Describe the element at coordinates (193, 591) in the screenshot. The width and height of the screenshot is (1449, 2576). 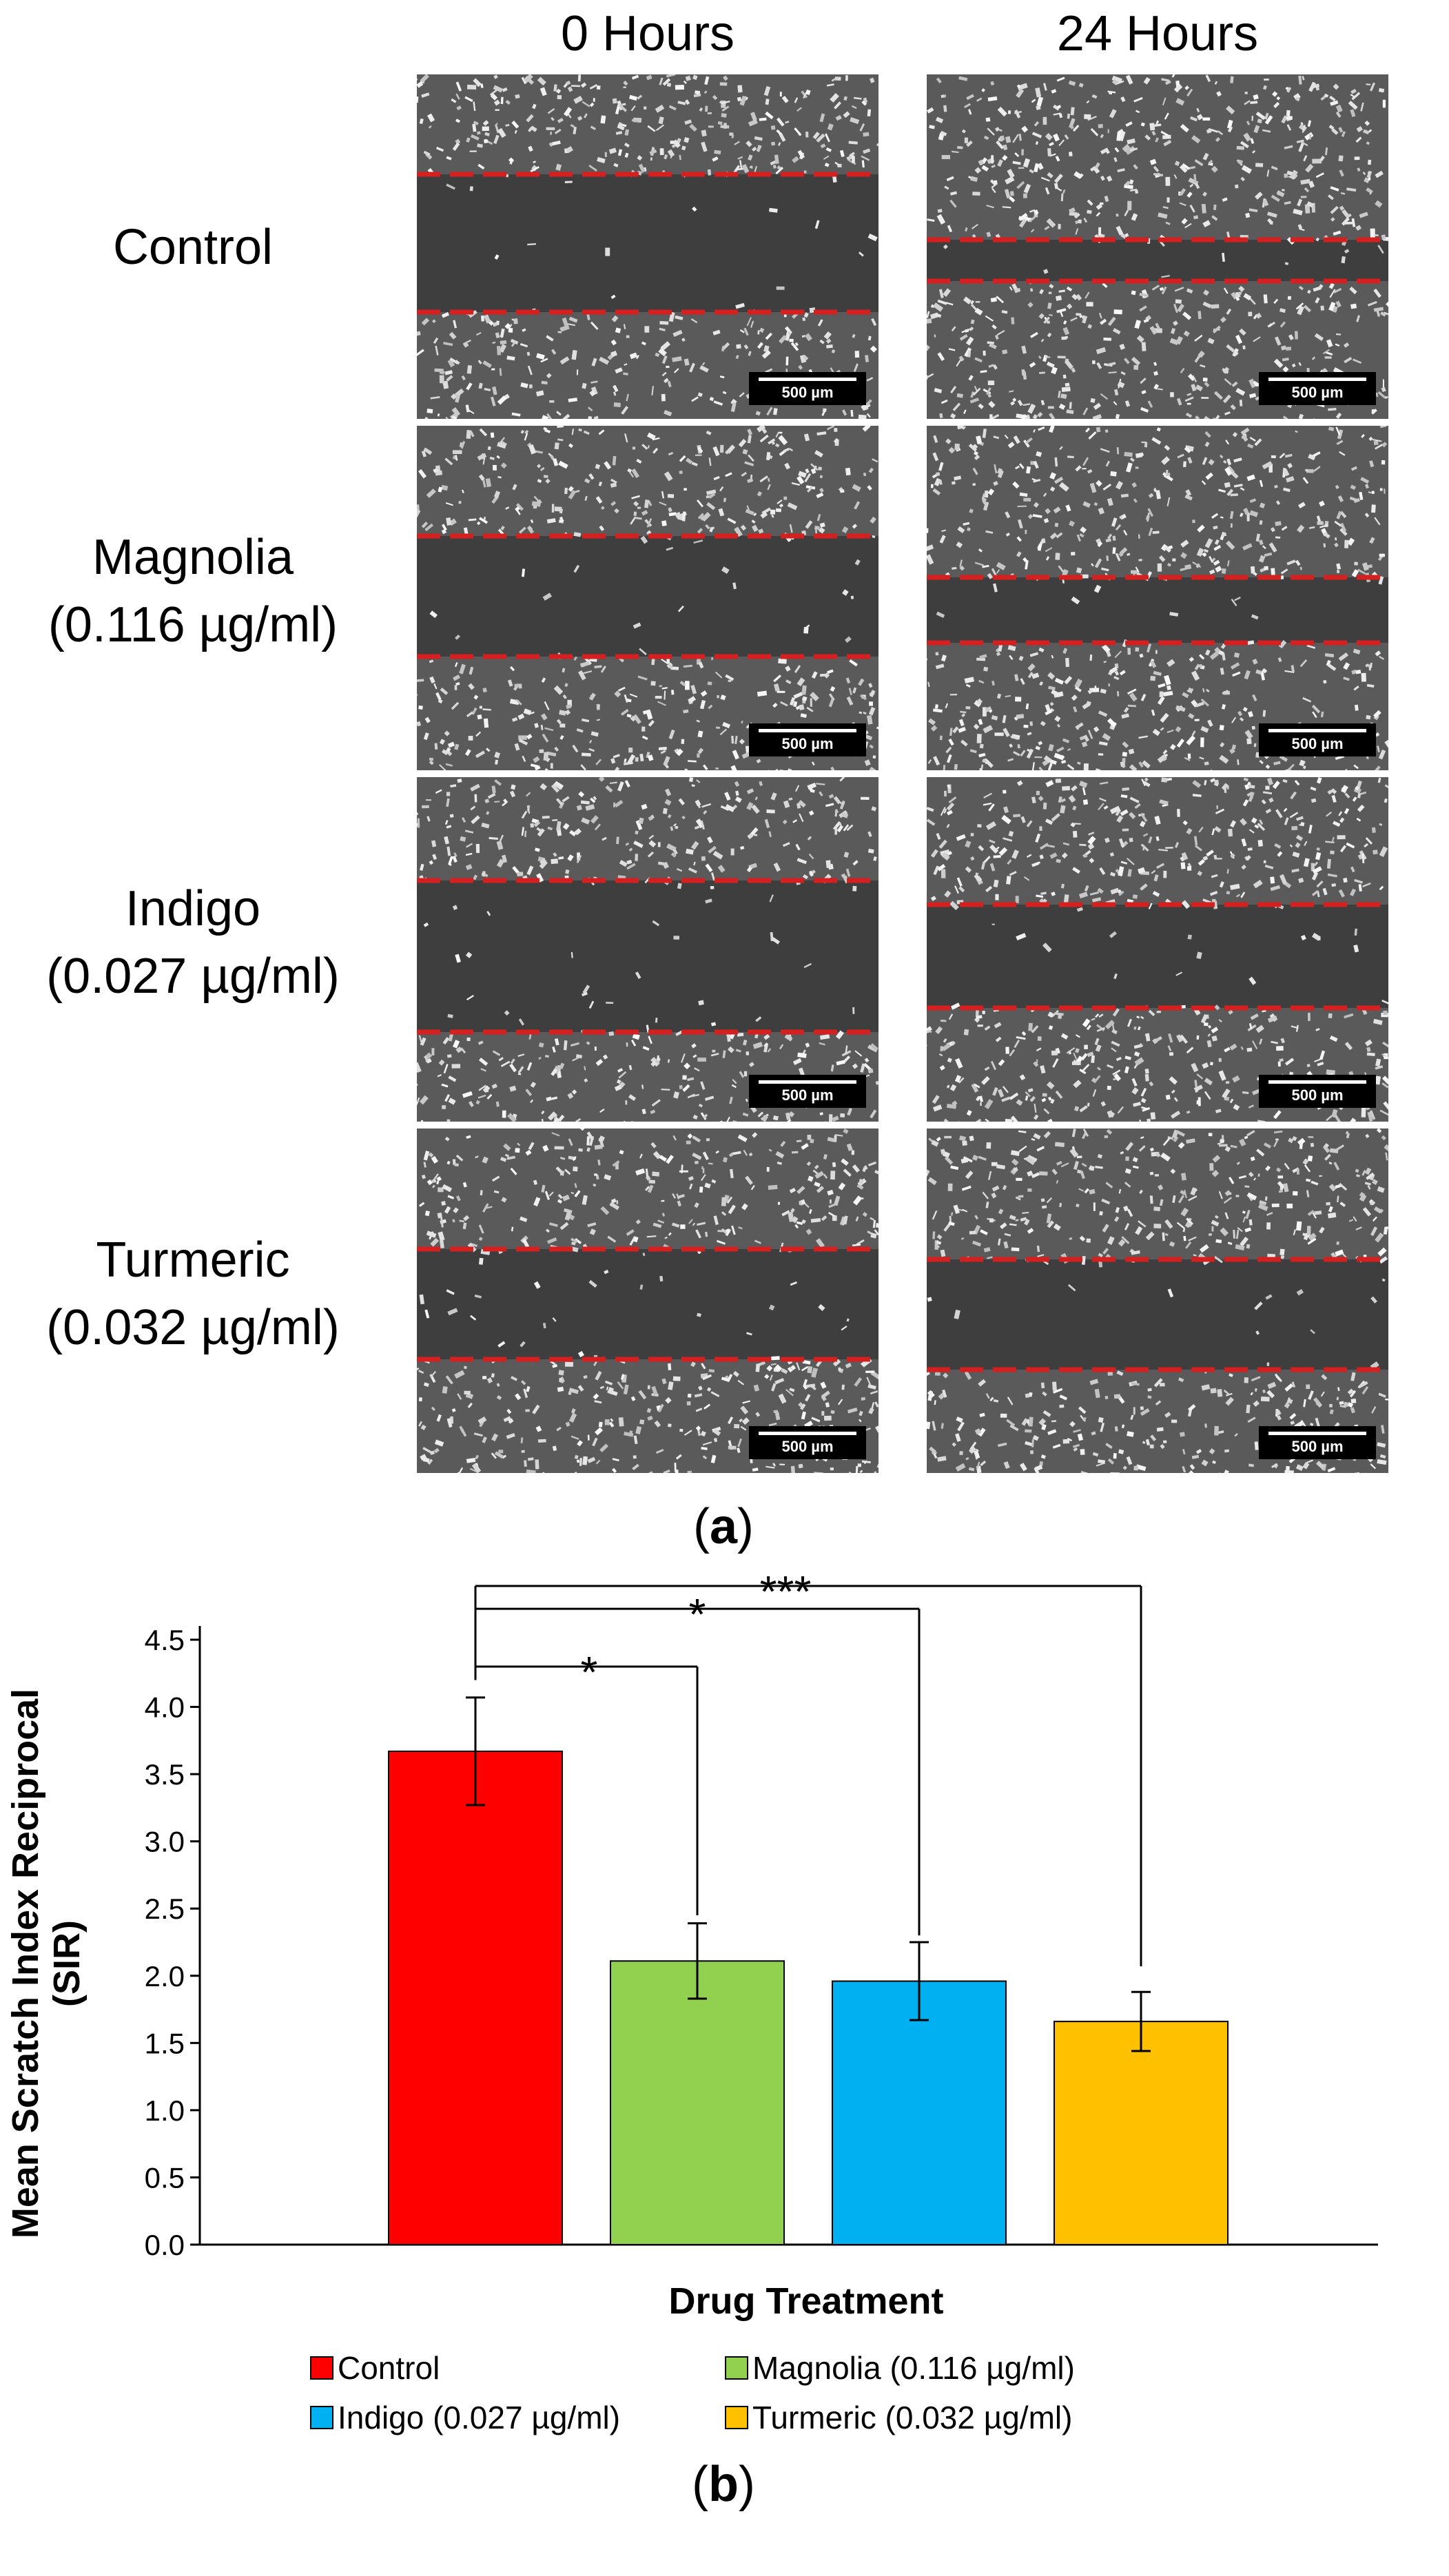
I see `row-label-magnolia: Magnolia (0.116 µg/ml)` at that location.